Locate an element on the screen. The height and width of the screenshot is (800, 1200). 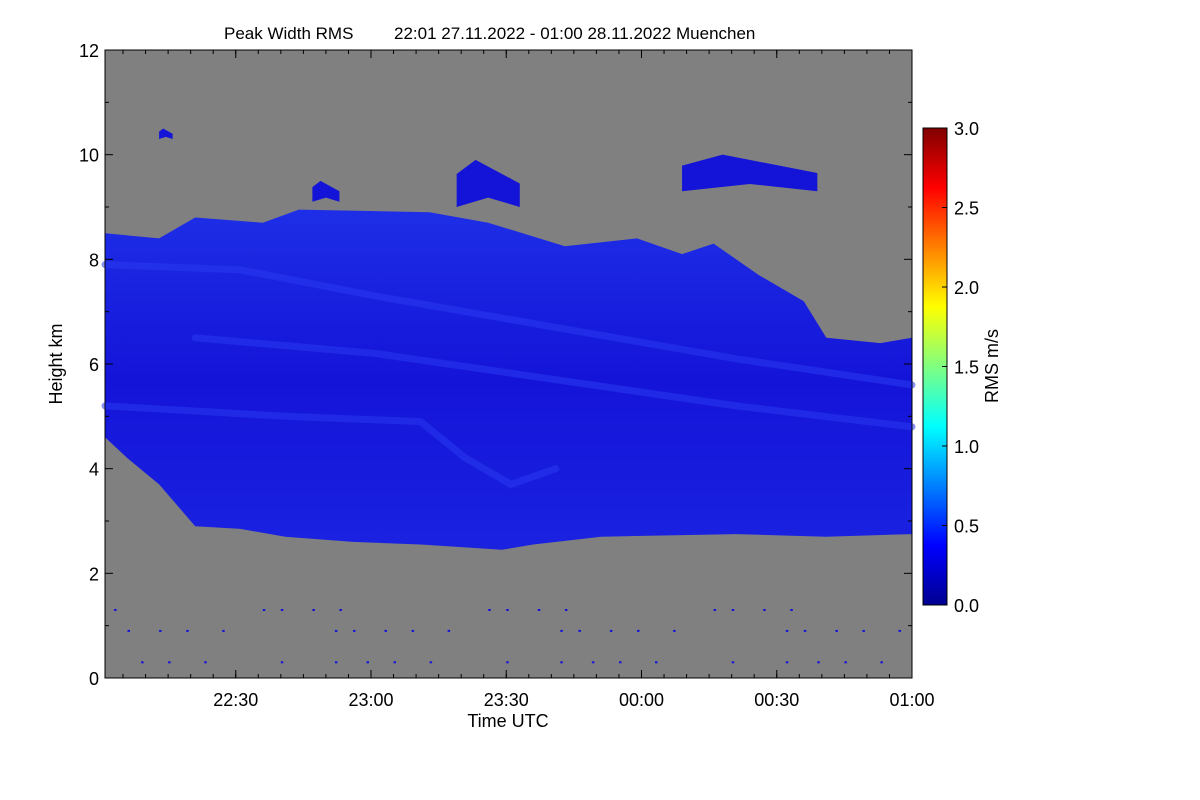
chart-title: Peak Width RMS is located at coordinates (288, 33).